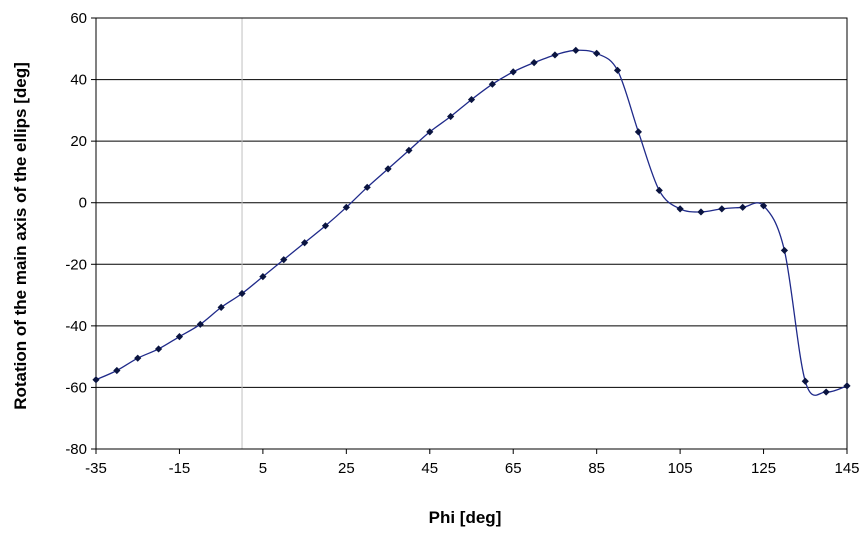 This screenshot has height=542, width=866. What do you see at coordinates (180, 468) in the screenshot?
I see `x-tick-label: -15` at bounding box center [180, 468].